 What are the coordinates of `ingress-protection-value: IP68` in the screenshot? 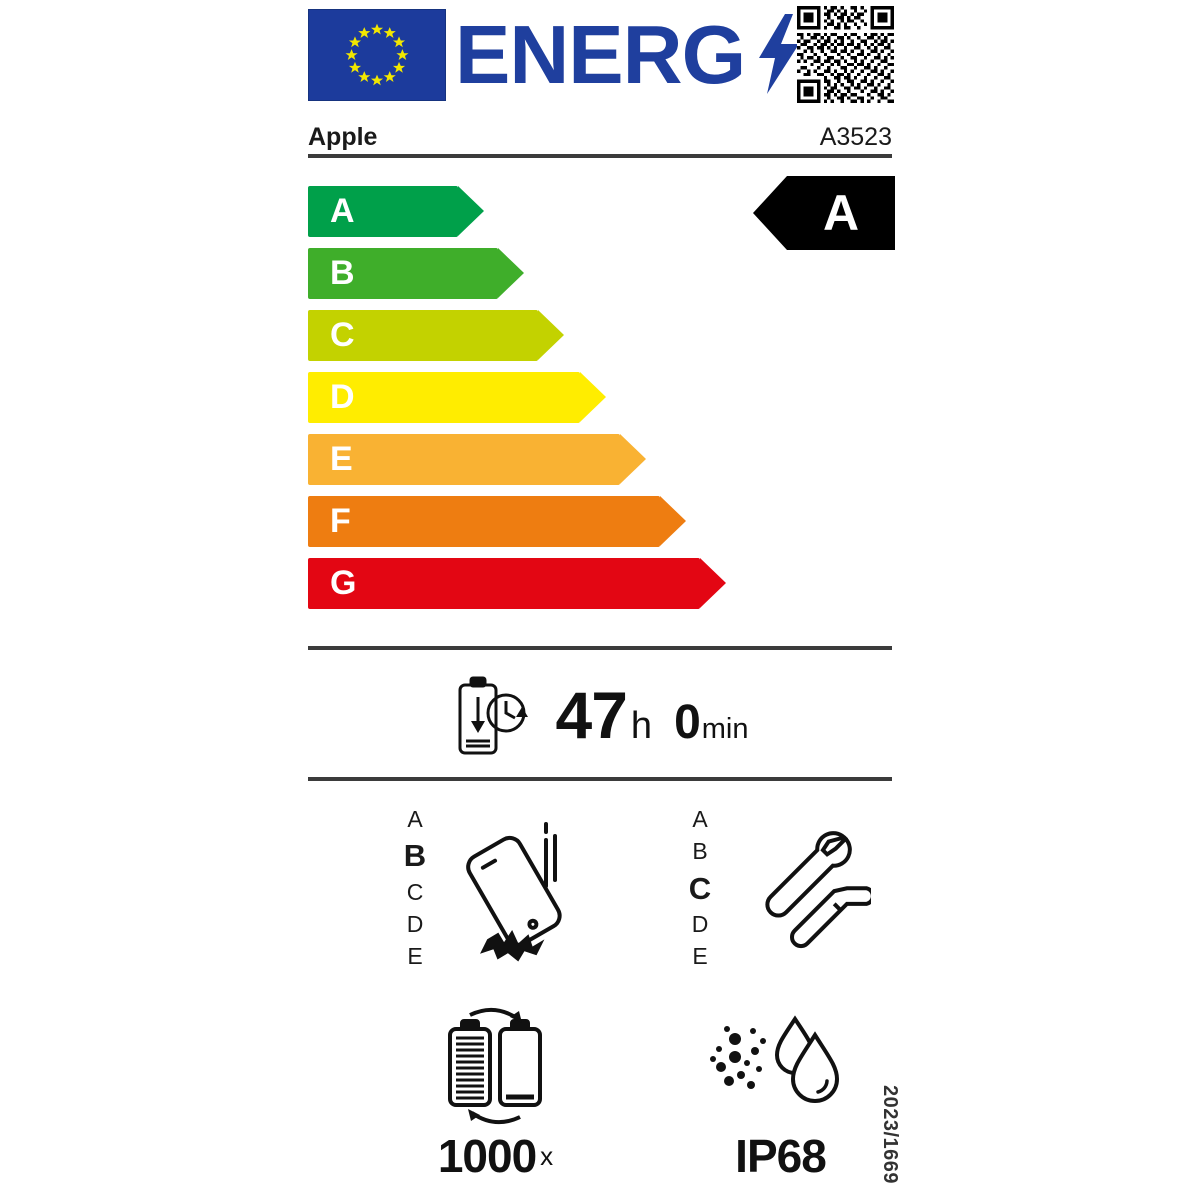 It's located at (781, 1156).